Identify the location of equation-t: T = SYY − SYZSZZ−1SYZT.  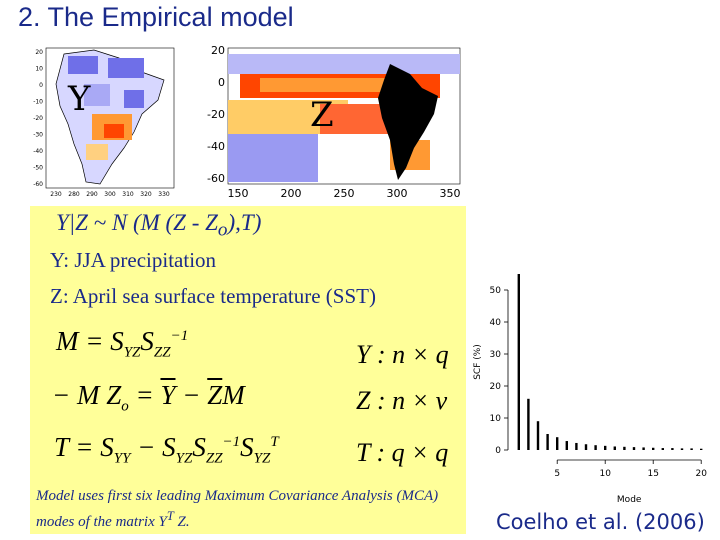
(166, 449).